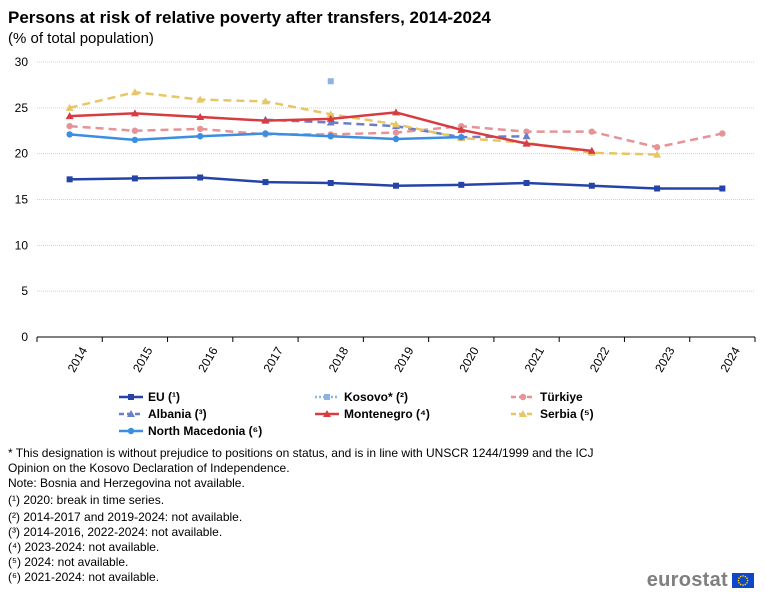  I want to click on legend-item-kosovo: Kosovo* (²), so click(361, 397).